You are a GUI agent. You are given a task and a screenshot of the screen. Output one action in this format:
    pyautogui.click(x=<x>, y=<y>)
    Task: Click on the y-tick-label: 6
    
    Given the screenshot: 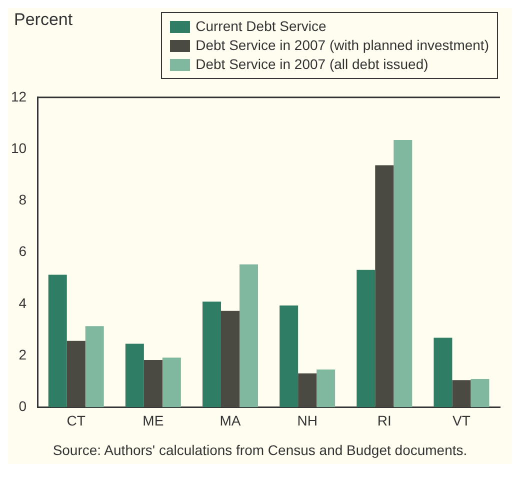 What is the action you would take?
    pyautogui.click(x=22, y=251)
    